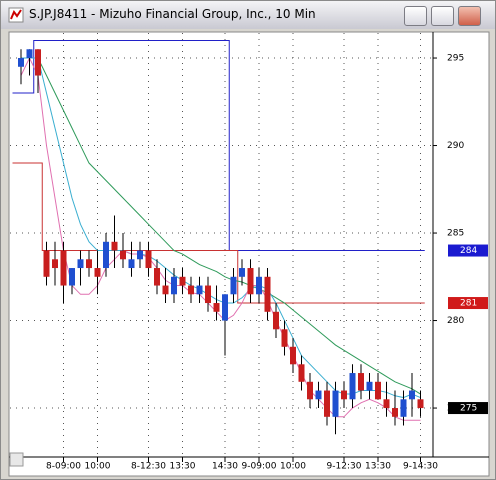 The height and width of the screenshot is (480, 496). I want to click on x-tick-label: 14:30, so click(225, 467).